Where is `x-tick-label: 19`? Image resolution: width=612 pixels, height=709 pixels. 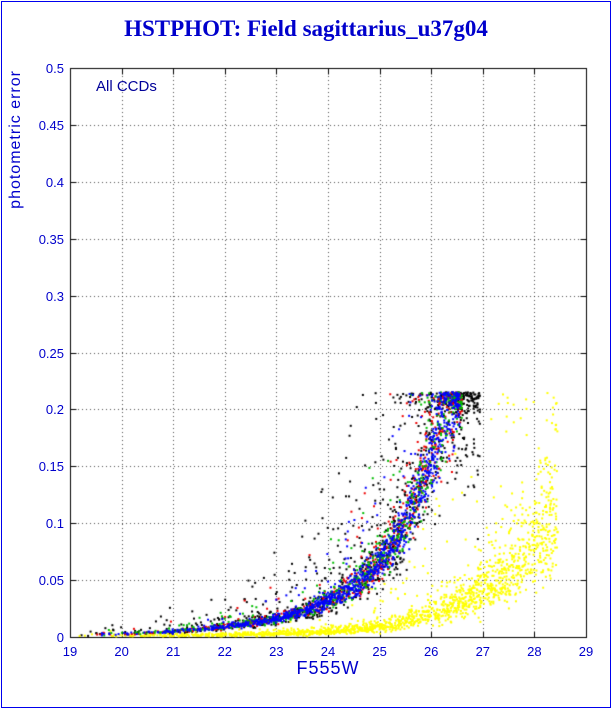 x-tick-label: 19 is located at coordinates (70, 651).